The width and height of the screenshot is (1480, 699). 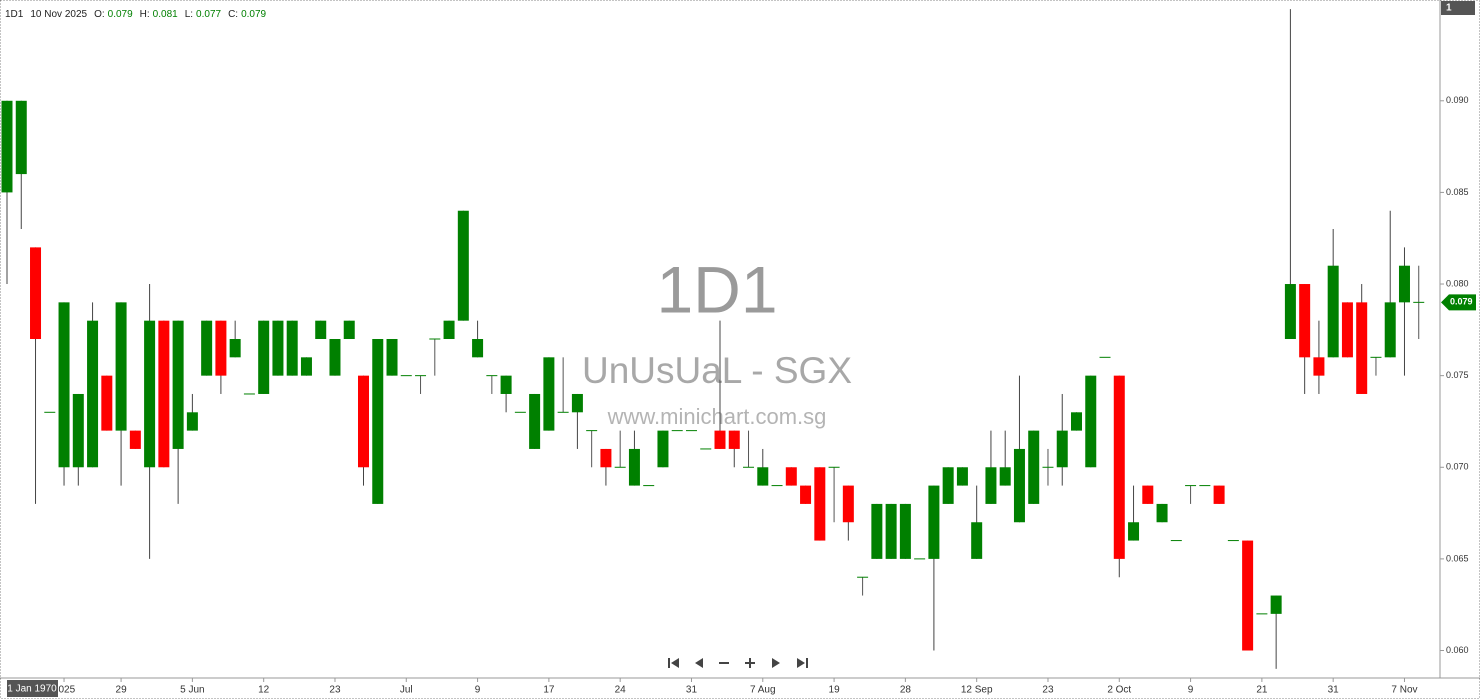 What do you see at coordinates (763, 690) in the screenshot?
I see `x-tick-label: 7 Aug` at bounding box center [763, 690].